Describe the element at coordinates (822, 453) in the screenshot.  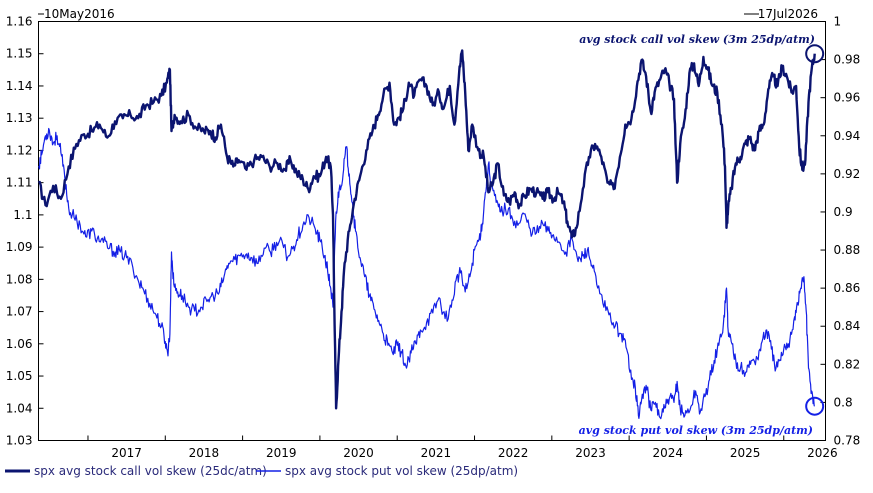
I see `x-tick-label: 2026` at that location.